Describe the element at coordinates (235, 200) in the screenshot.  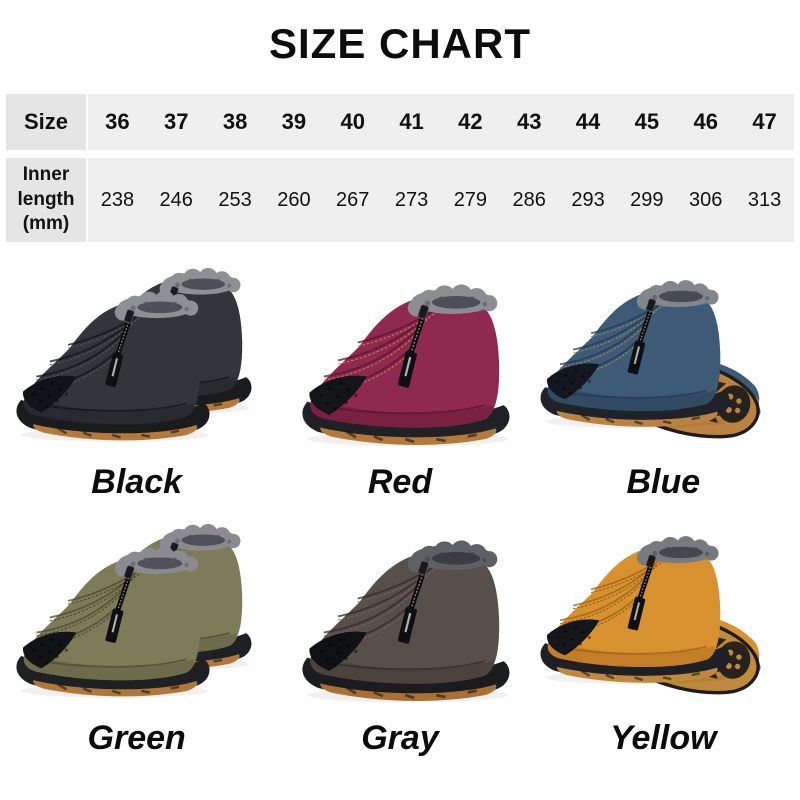
I see `inner-length-value: 253` at that location.